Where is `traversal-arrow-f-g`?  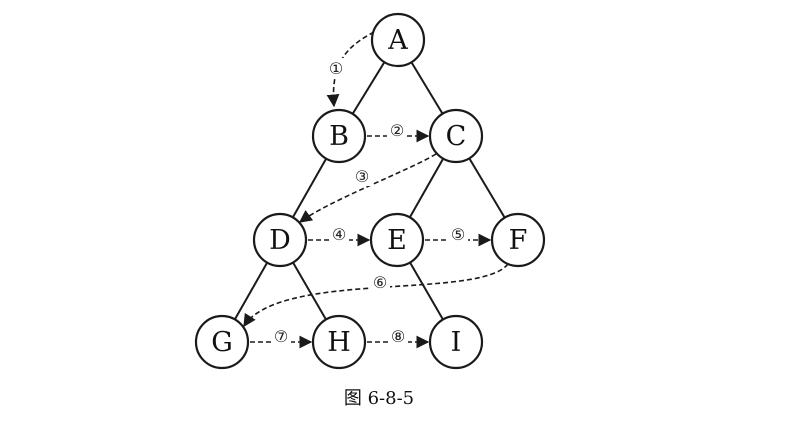 traversal-arrow-f-g is located at coordinates (376, 295).